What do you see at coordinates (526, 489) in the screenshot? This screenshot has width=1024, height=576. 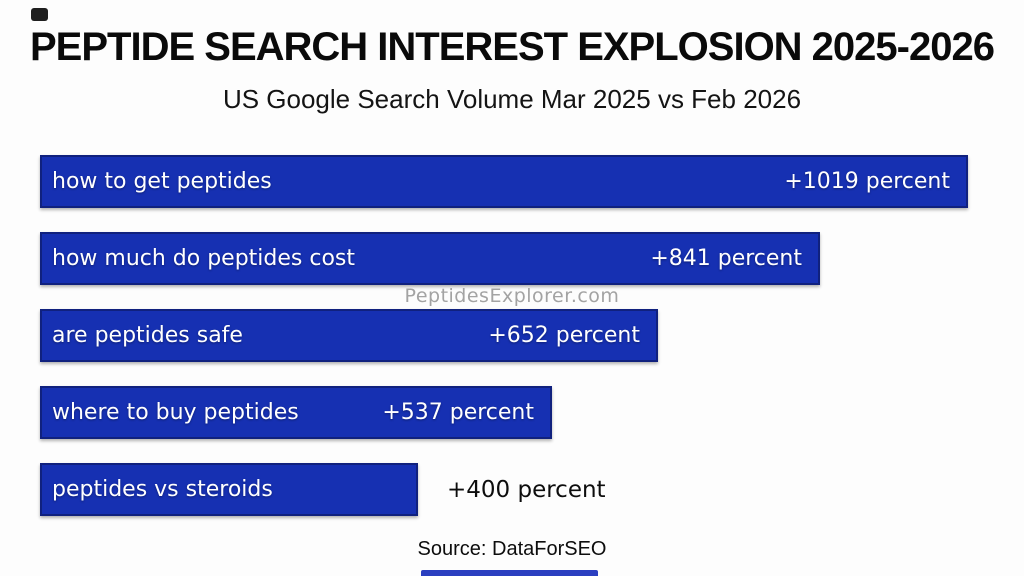 I see `bar-value: +400 percent` at bounding box center [526, 489].